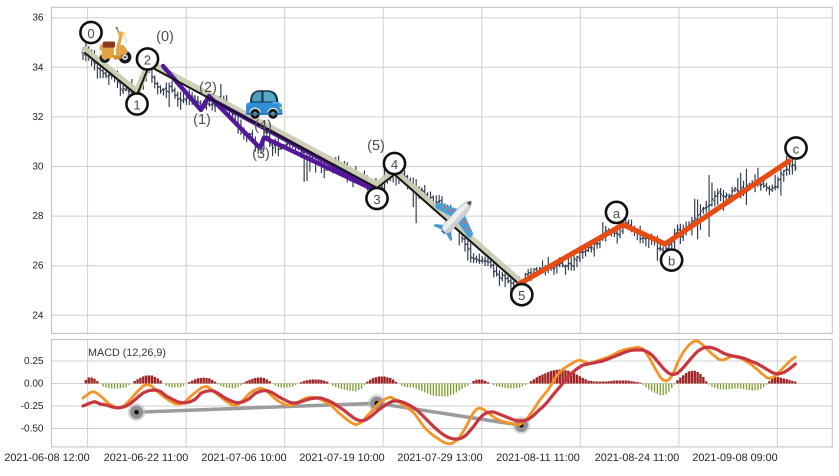 The image size is (839, 476). Describe the element at coordinates (376, 199) in the screenshot. I see `svg-text: 3` at that location.